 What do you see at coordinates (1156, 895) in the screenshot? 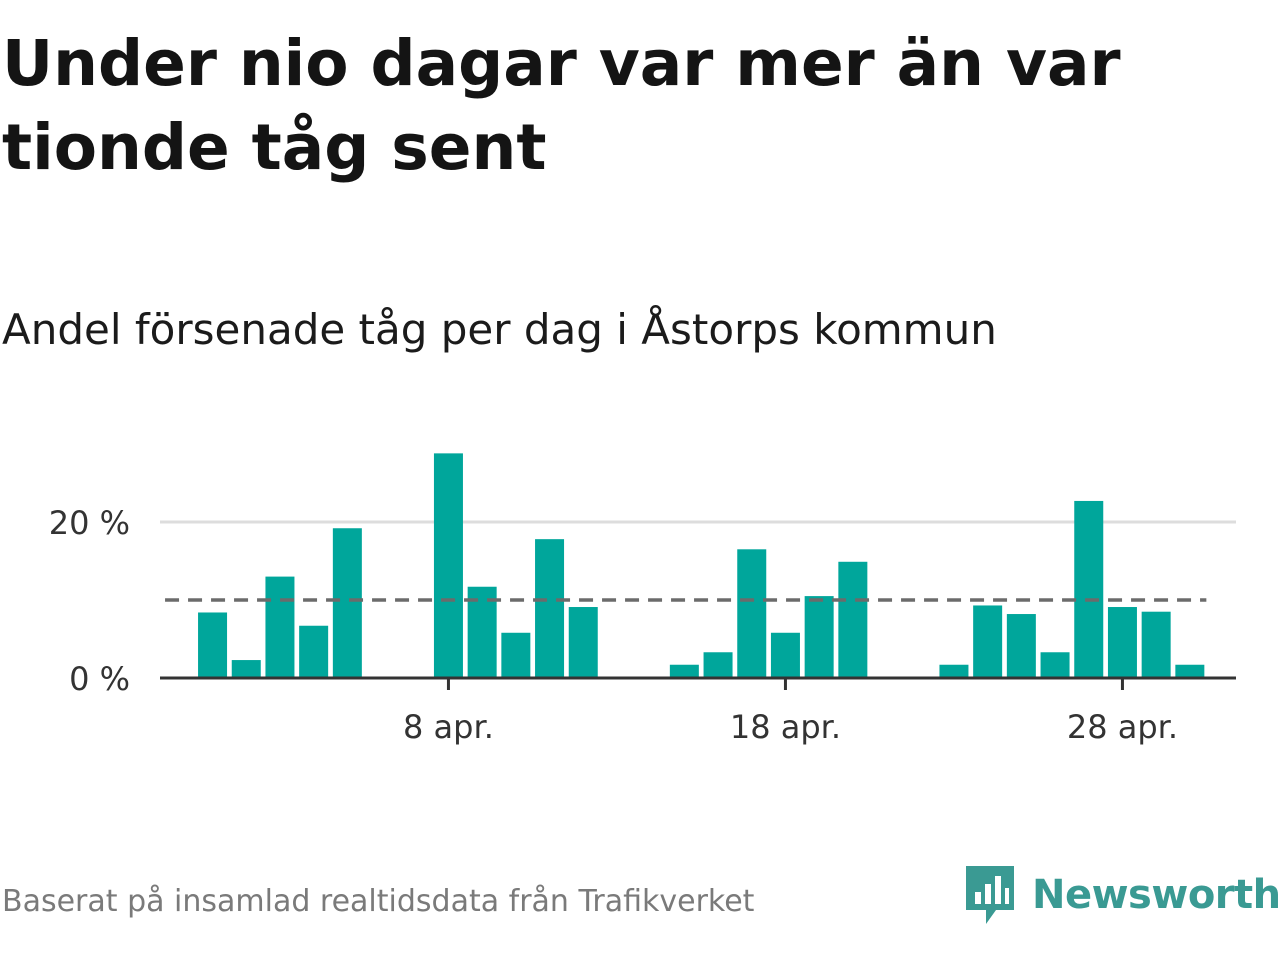
I see `brand-name: Newsworthy` at bounding box center [1156, 895].